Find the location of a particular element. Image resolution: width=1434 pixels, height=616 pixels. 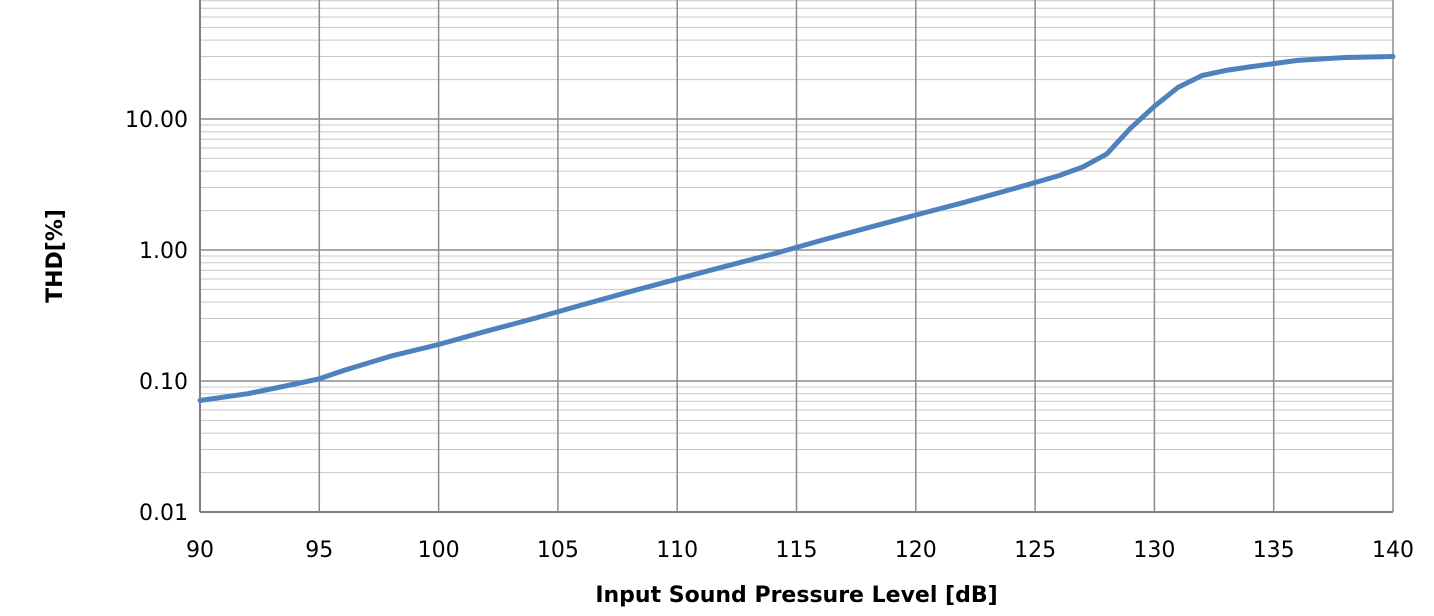

y-tick-label: 10.00 is located at coordinates (156, 120).